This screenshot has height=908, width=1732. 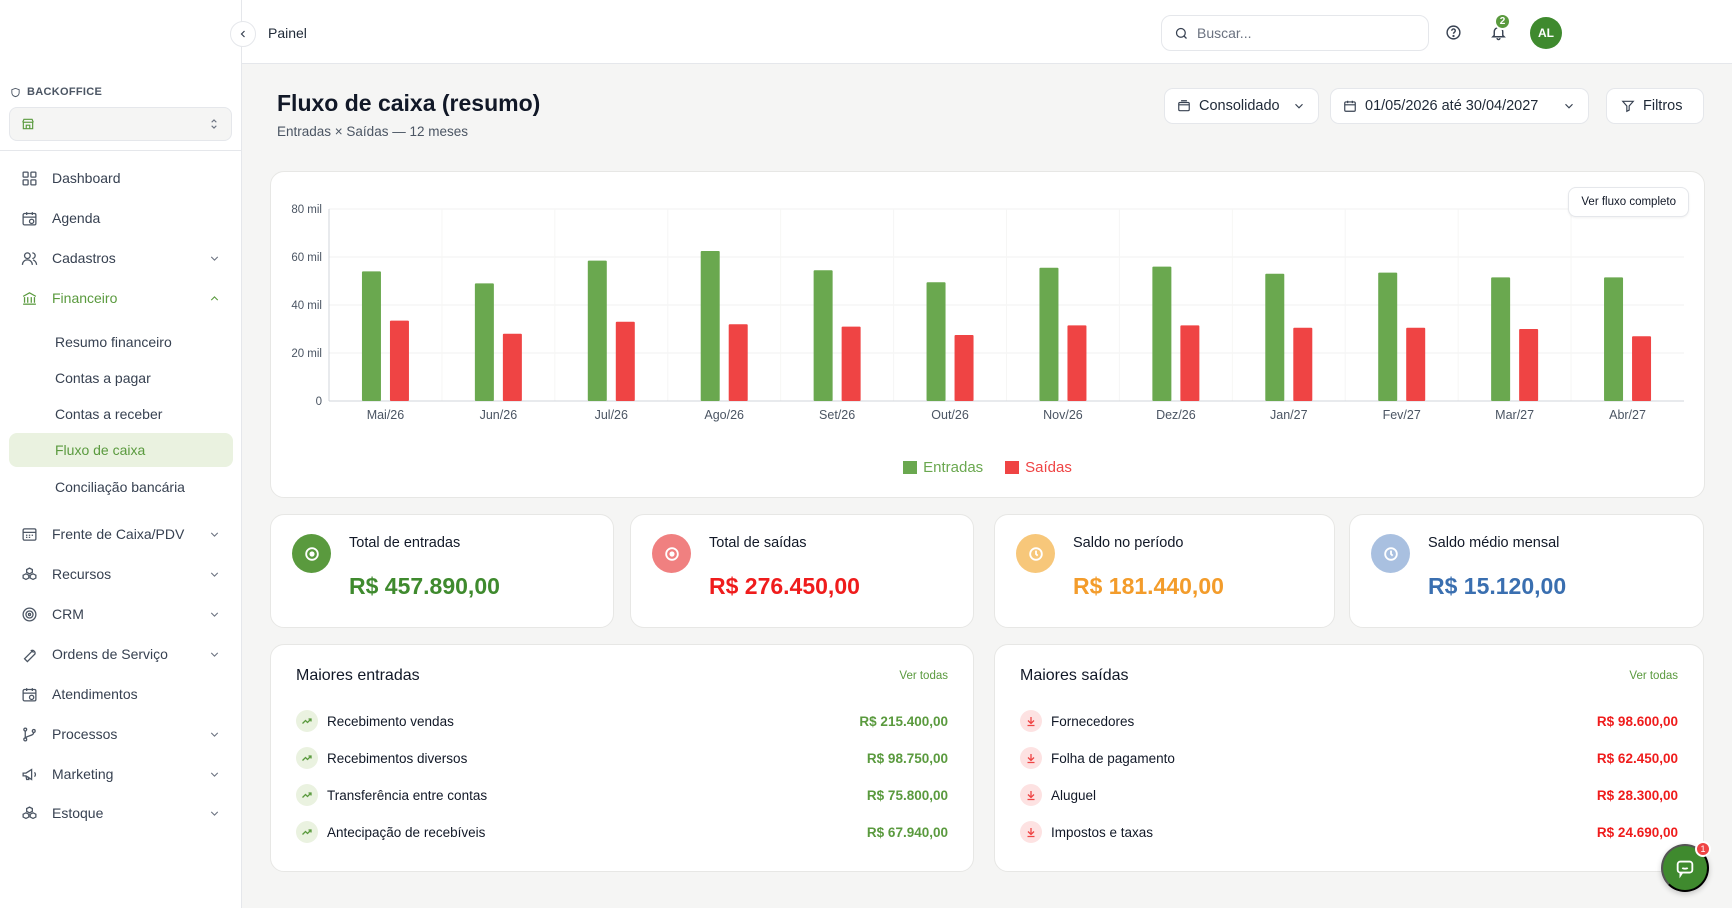 I want to click on sidebar-item-dashboard: Dashboard, so click(x=121, y=178).